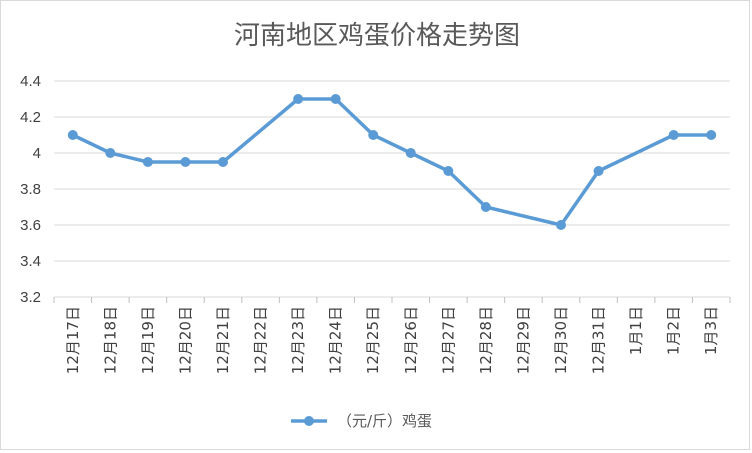  What do you see at coordinates (30, 225) in the screenshot?
I see `y-tick-label: 3.6` at bounding box center [30, 225].